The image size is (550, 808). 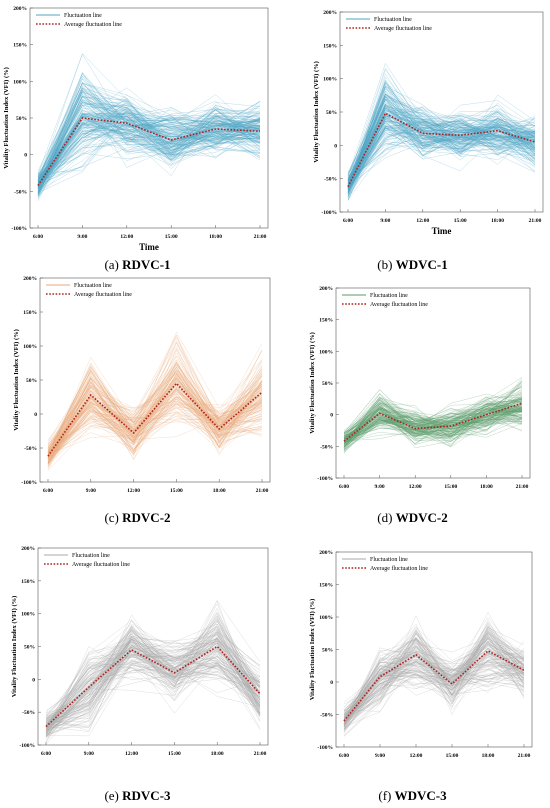 I want to click on y-tick-label: -100%, so click(x=329, y=213).